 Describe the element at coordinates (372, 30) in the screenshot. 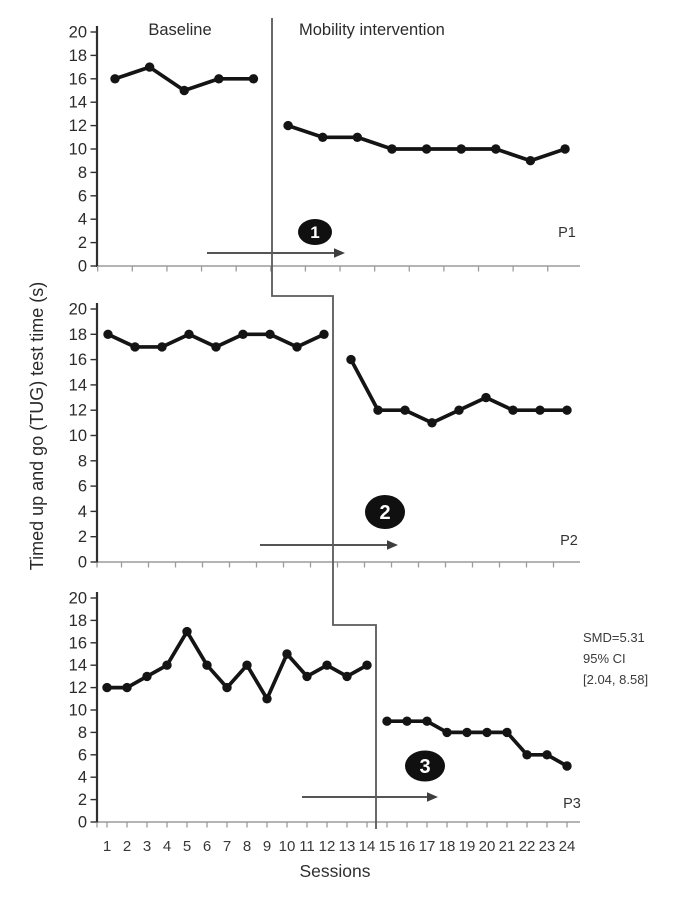

I see `intervention-phase-label: Mobility intervention` at that location.